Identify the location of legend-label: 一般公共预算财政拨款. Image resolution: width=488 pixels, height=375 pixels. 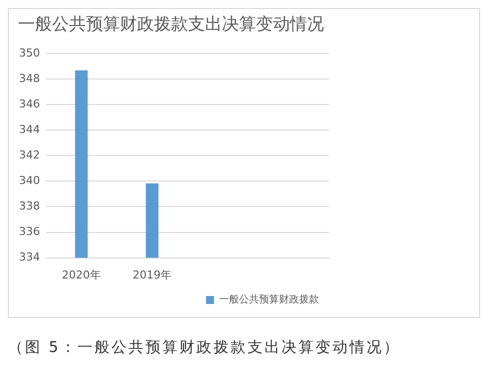
(269, 300).